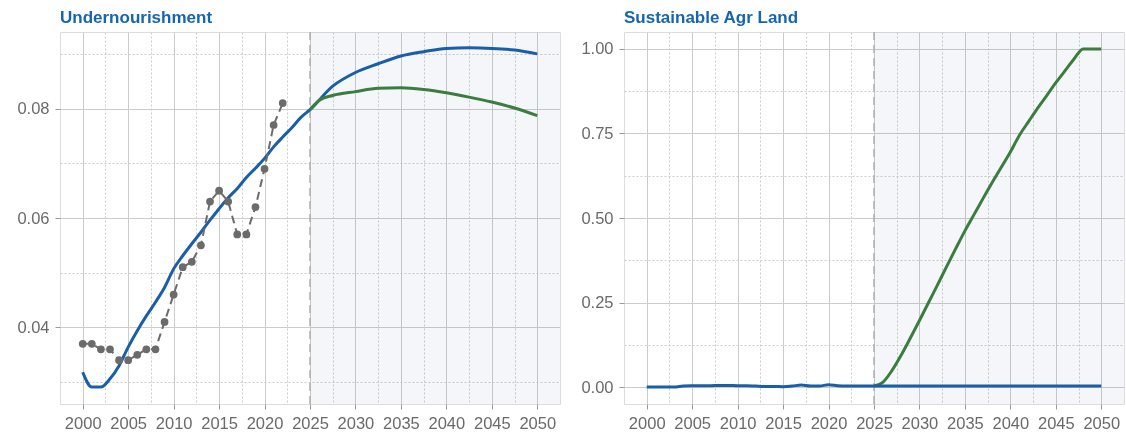 The width and height of the screenshot is (1126, 437). Describe the element at coordinates (597, 302) in the screenshot. I see `y-tick-label: 0.25` at that location.